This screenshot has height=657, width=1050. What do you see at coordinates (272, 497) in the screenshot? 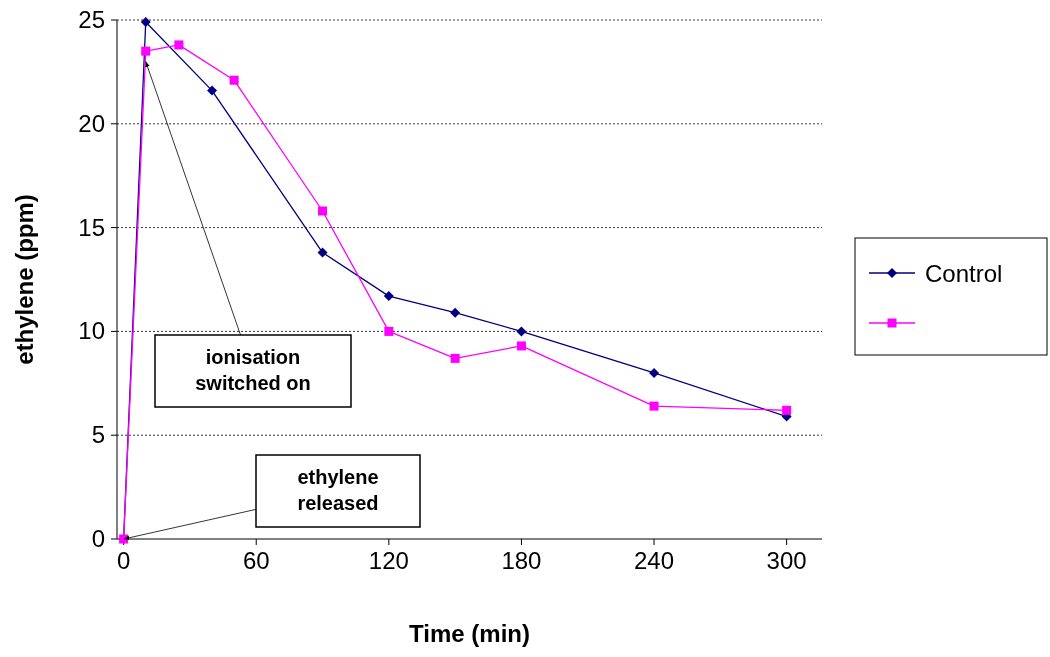
I see `callout: ethylene released` at bounding box center [272, 497].